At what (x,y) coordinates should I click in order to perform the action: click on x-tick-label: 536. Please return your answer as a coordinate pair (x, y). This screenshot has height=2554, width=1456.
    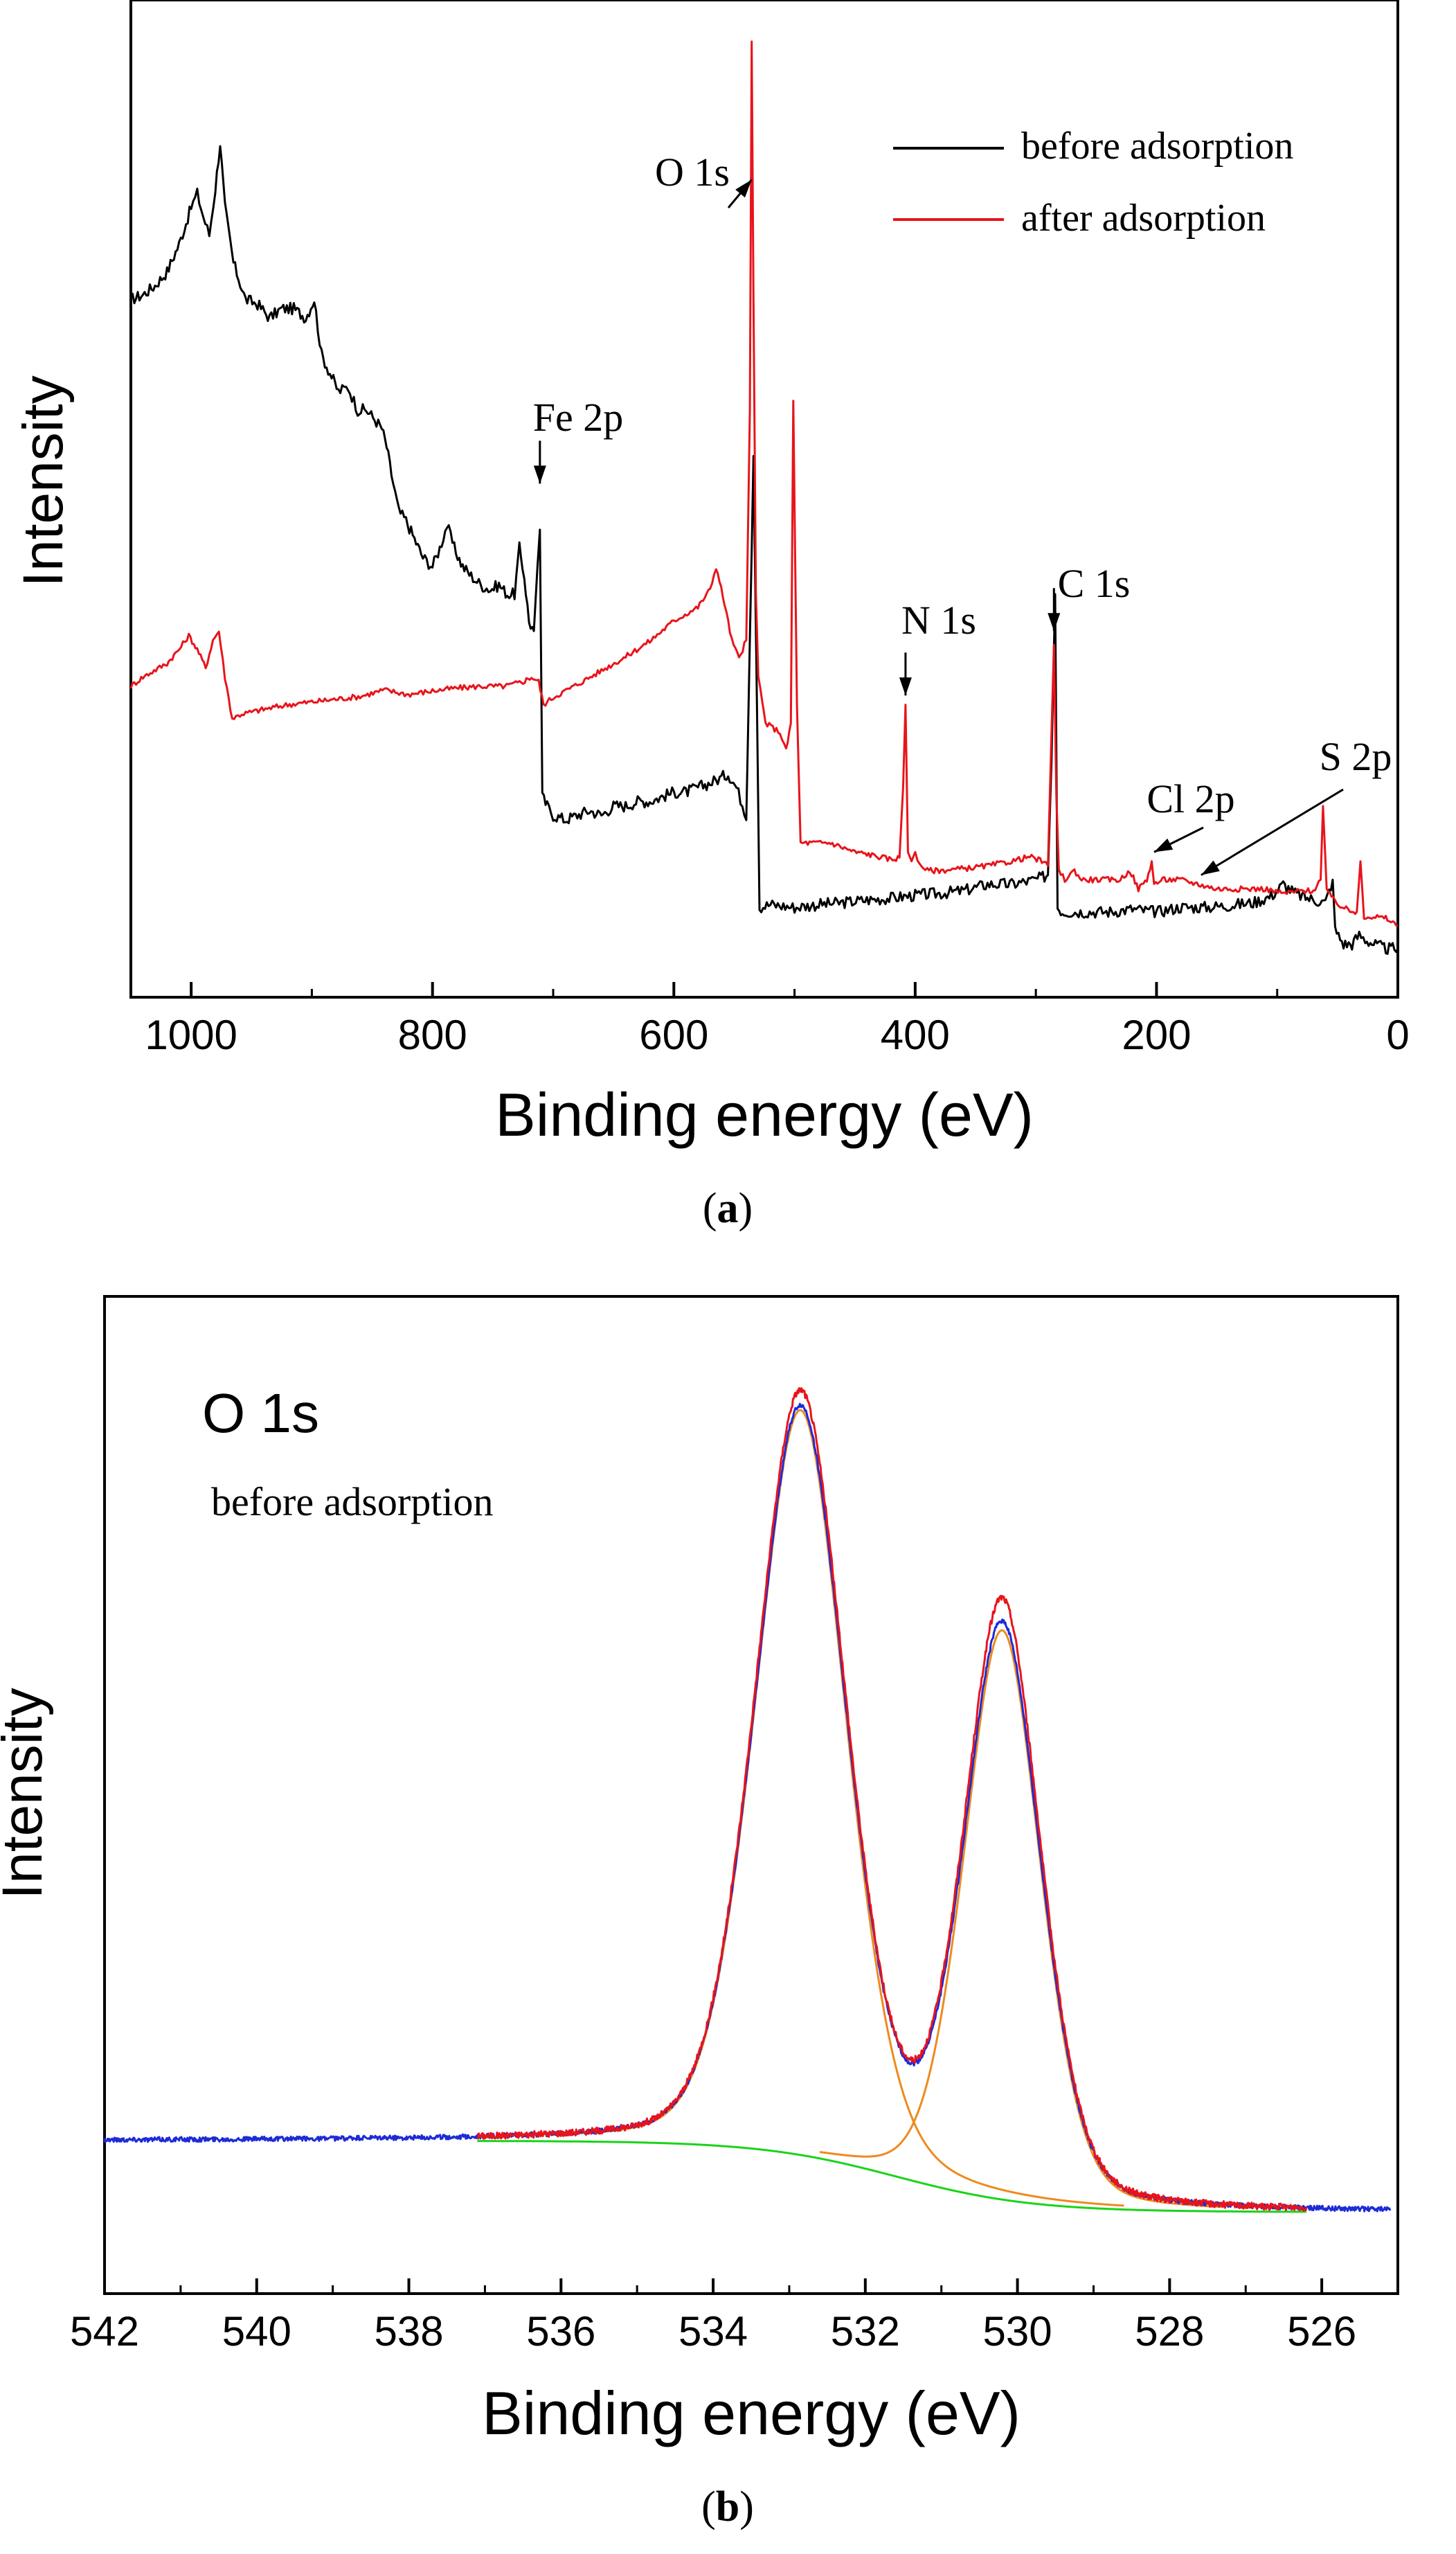
    Looking at the image, I should click on (560, 2331).